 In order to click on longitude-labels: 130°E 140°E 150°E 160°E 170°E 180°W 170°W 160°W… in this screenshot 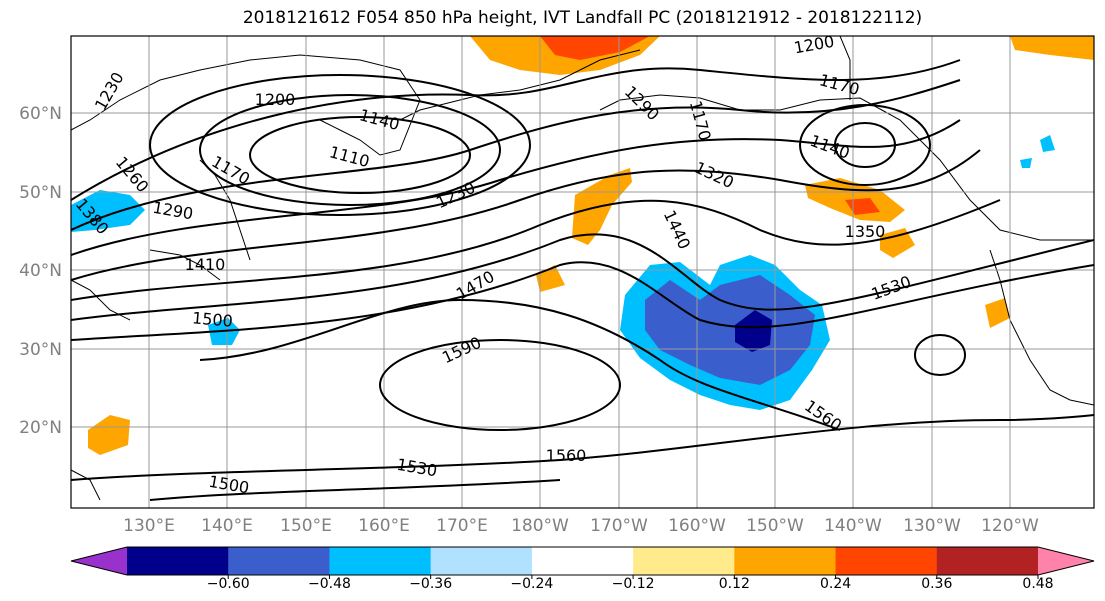, I will do `click(581, 526)`.